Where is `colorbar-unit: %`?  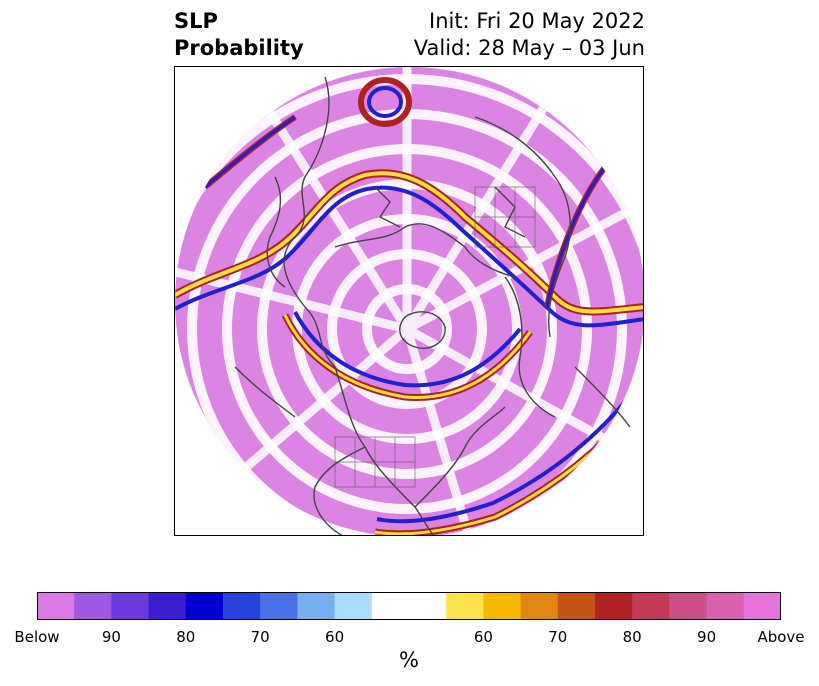 colorbar-unit: % is located at coordinates (409, 660).